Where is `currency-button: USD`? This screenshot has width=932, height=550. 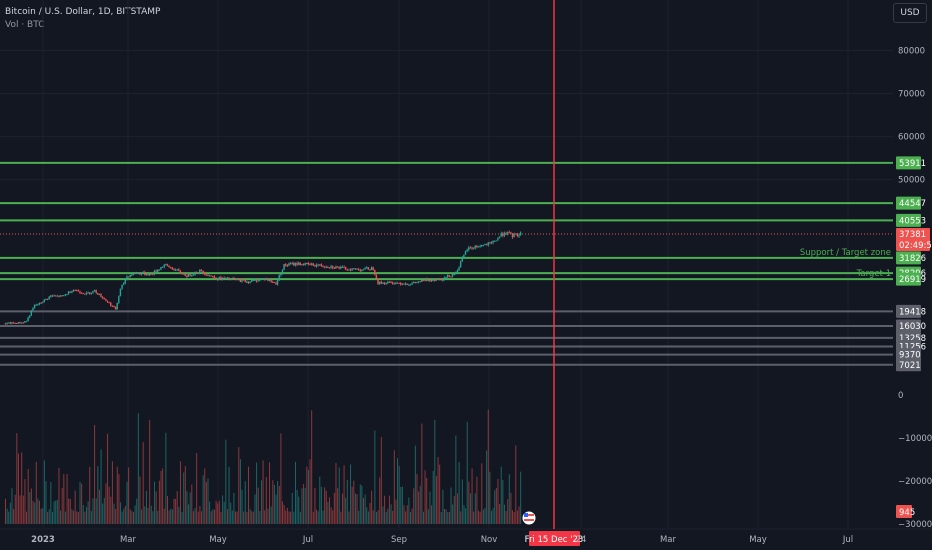 currency-button: USD is located at coordinates (910, 13).